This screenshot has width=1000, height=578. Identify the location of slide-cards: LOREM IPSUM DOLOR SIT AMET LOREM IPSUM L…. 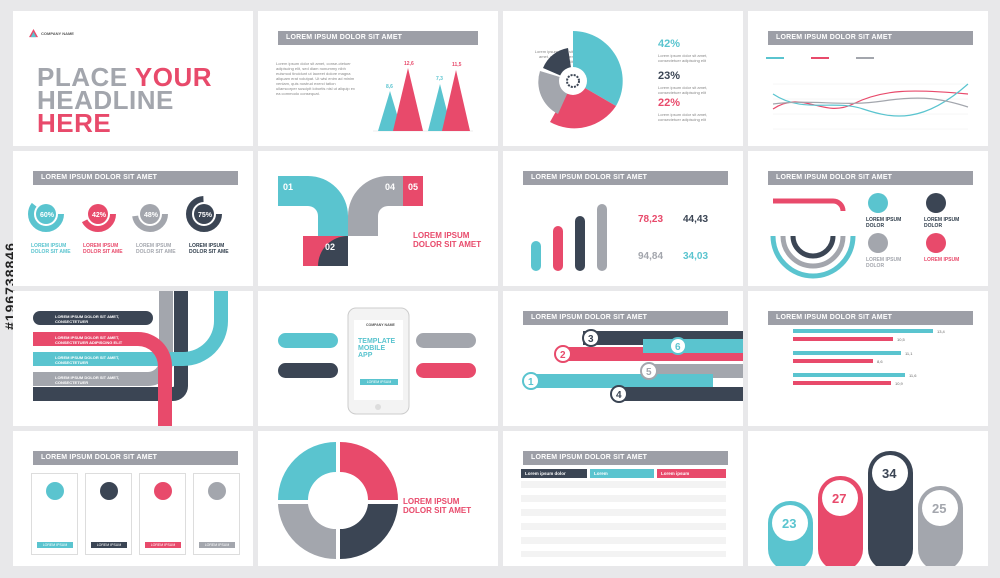
(133, 498).